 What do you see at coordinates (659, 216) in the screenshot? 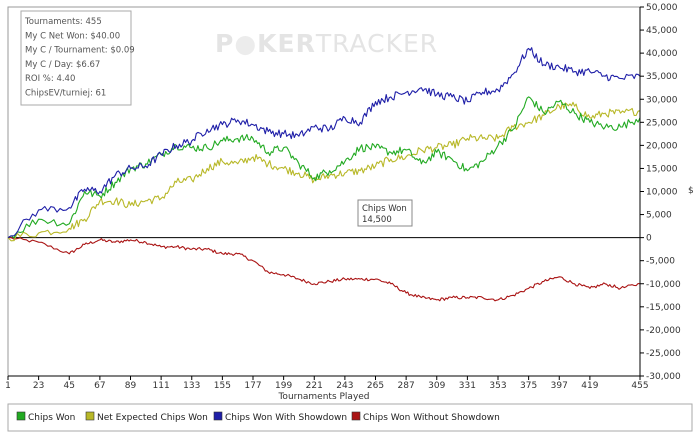
I see `y-tick-label: 5,000` at bounding box center [659, 216].